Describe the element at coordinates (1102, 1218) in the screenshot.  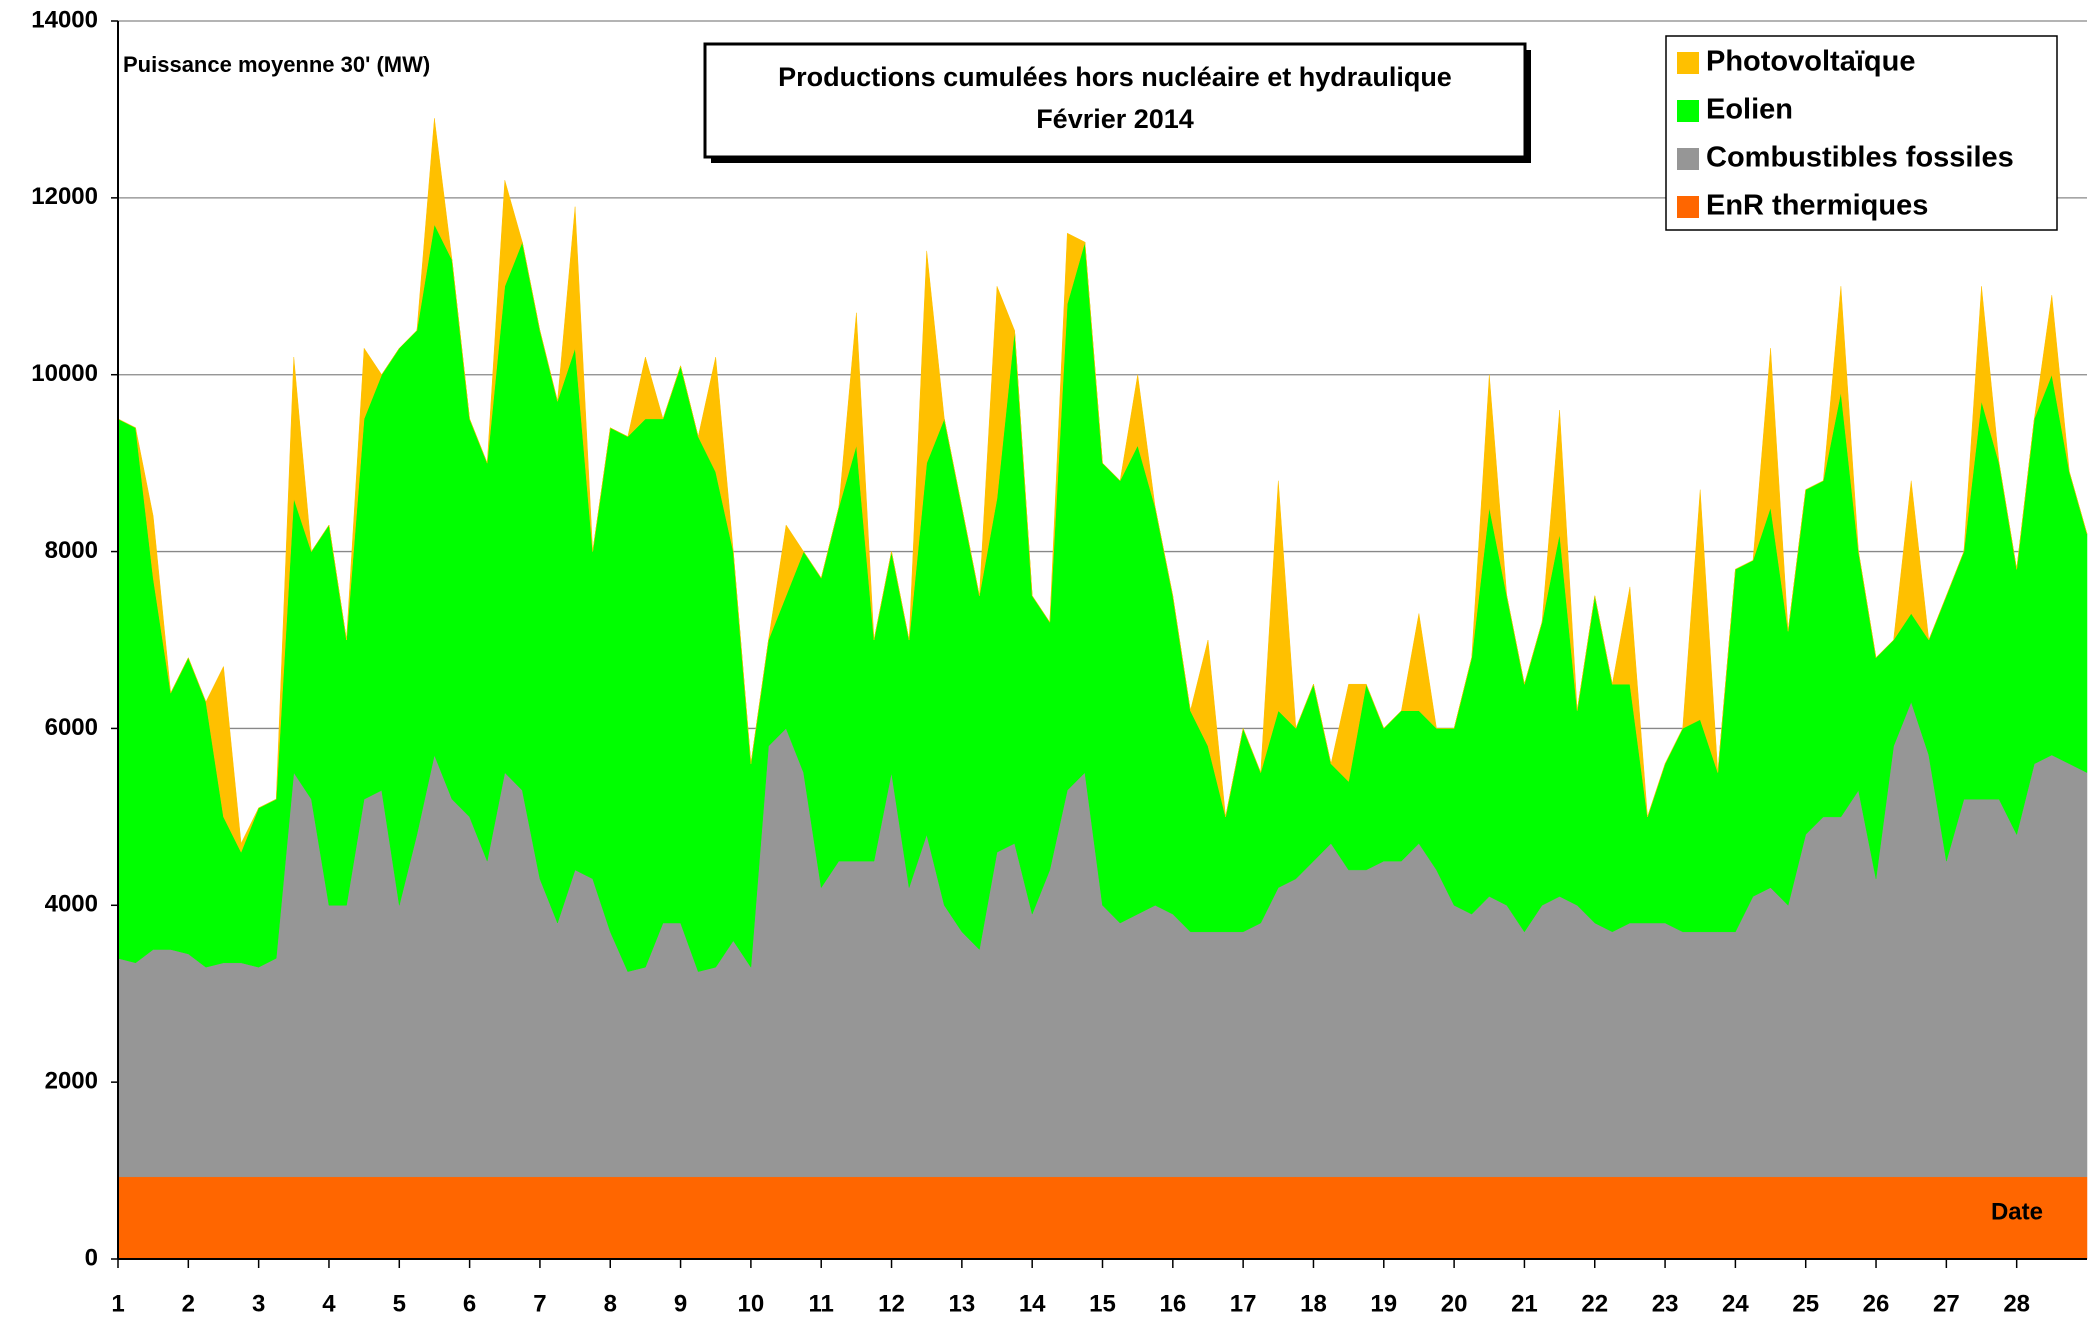
I see `area` at that location.